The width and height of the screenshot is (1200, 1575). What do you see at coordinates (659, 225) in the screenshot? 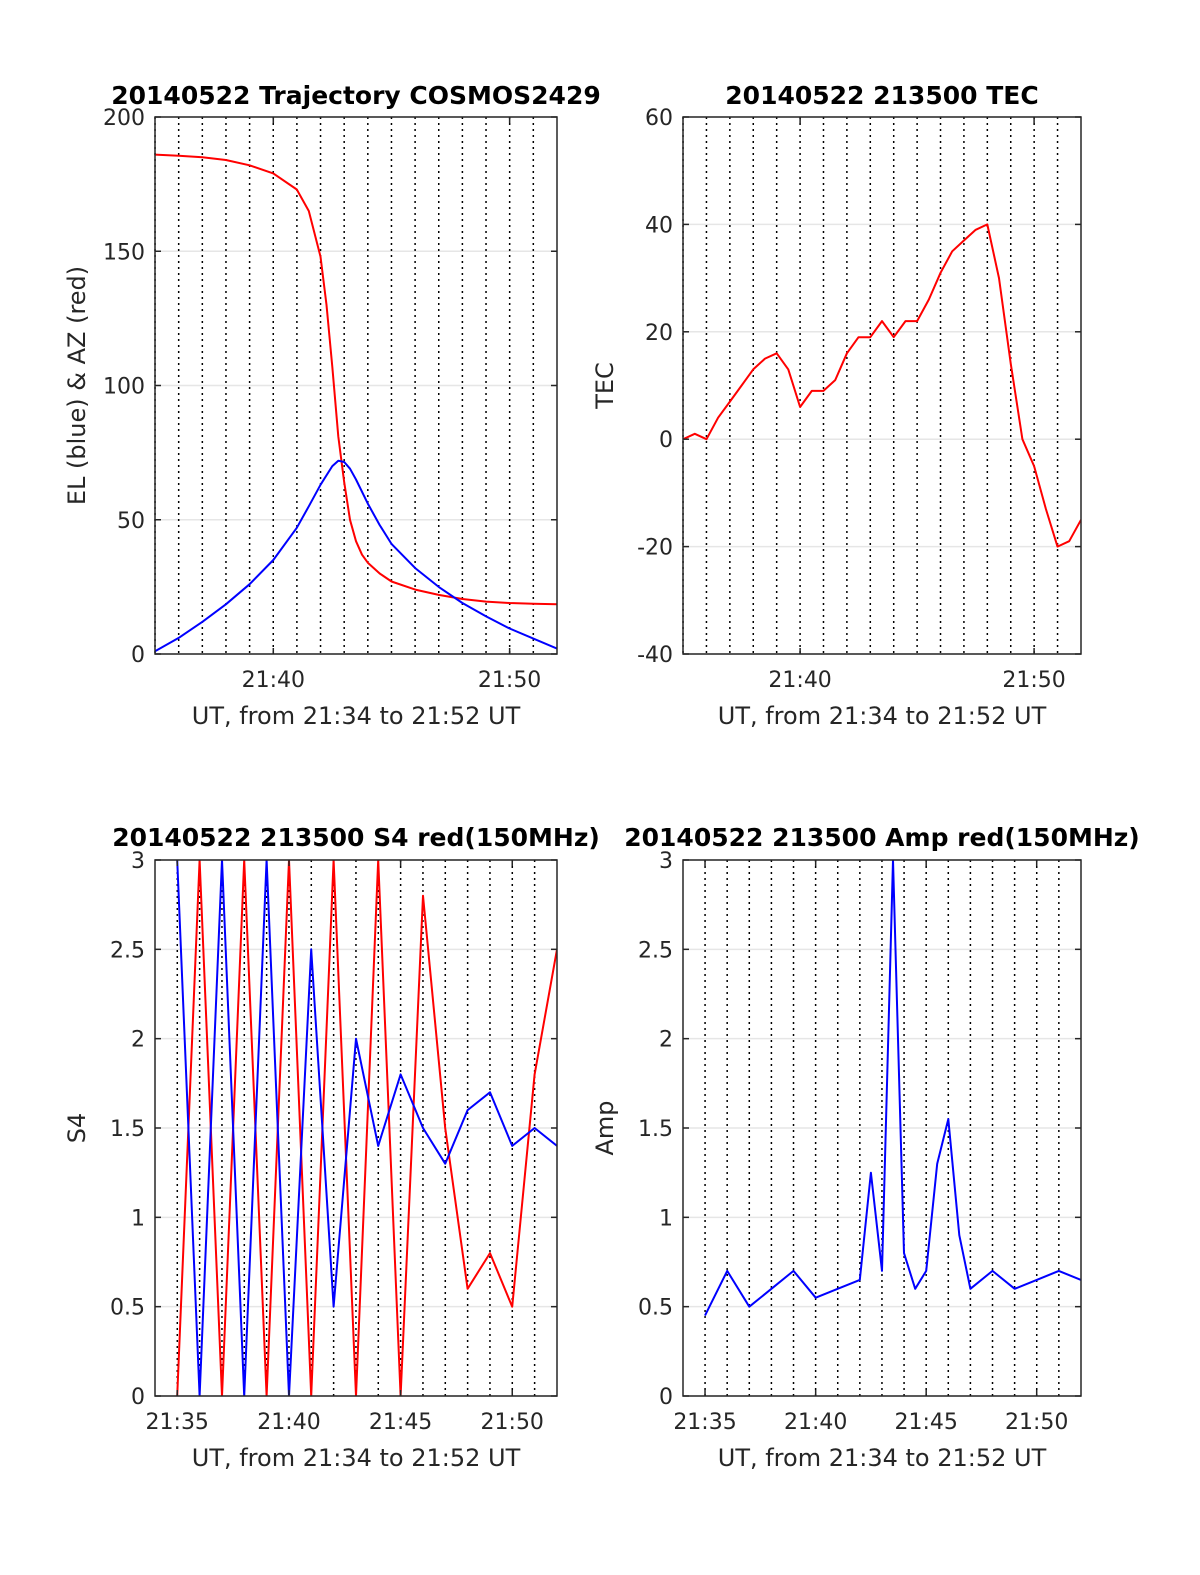
I see `y-tick-label: 40` at bounding box center [659, 225].